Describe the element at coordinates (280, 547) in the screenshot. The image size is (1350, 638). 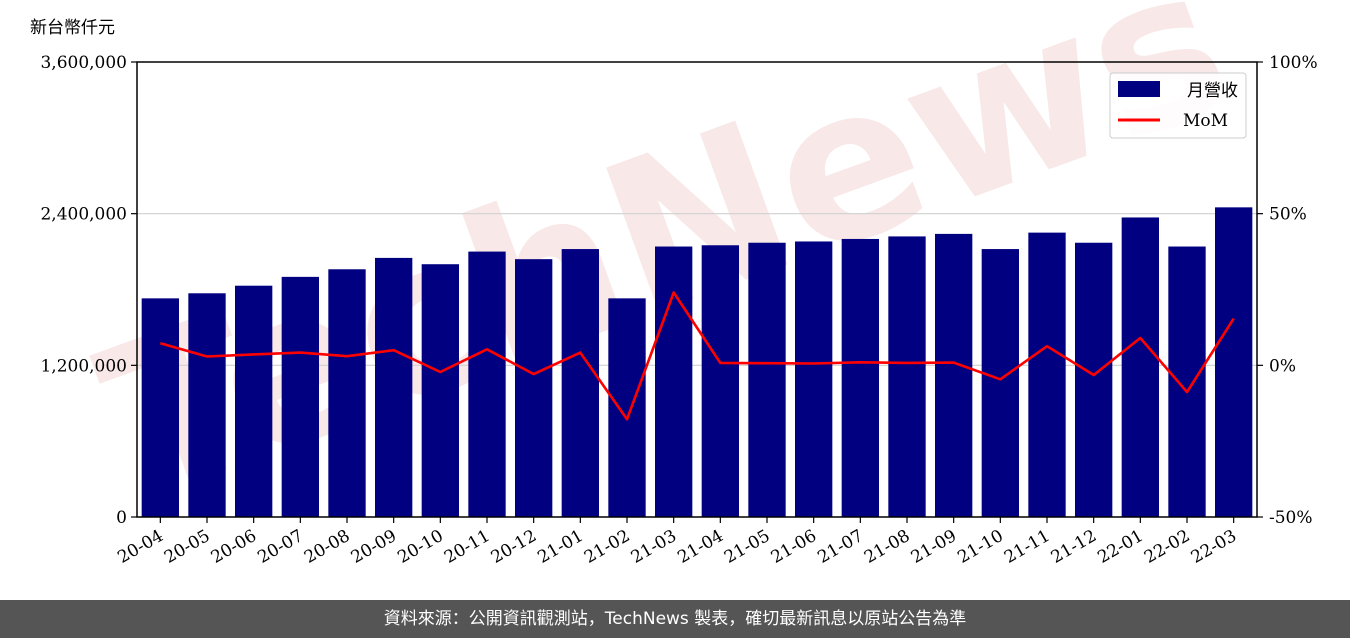
I see `x-tick-label: 20-07` at that location.